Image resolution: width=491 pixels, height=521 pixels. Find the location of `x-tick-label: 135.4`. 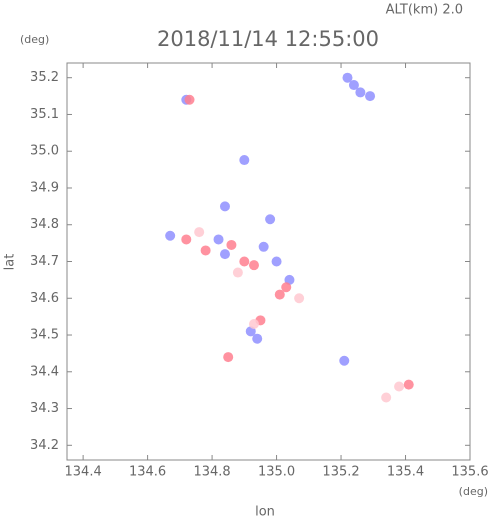

x-tick-label: 135.4 is located at coordinates (405, 472).